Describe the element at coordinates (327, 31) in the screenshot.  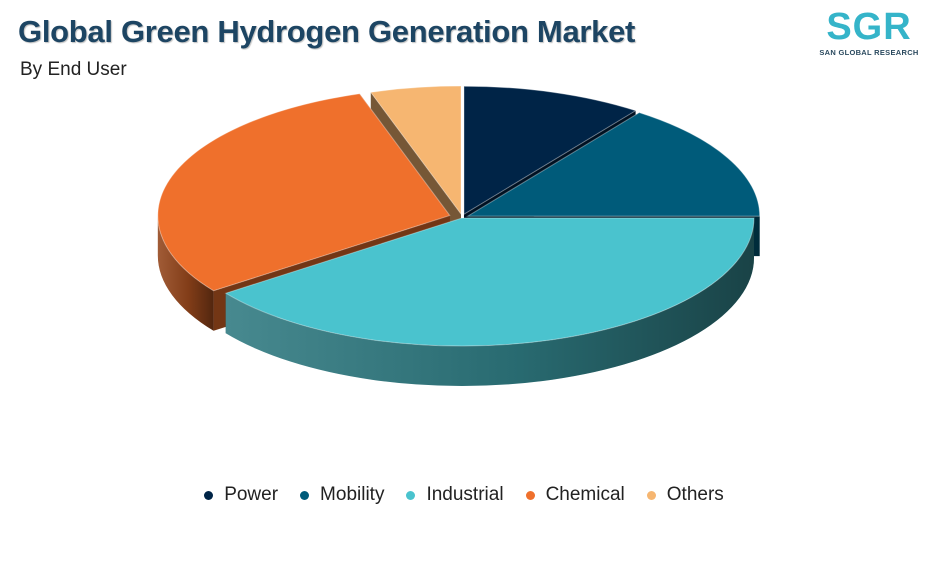
I see `chart-title: Global Green Hydrogen Generation Market` at that location.